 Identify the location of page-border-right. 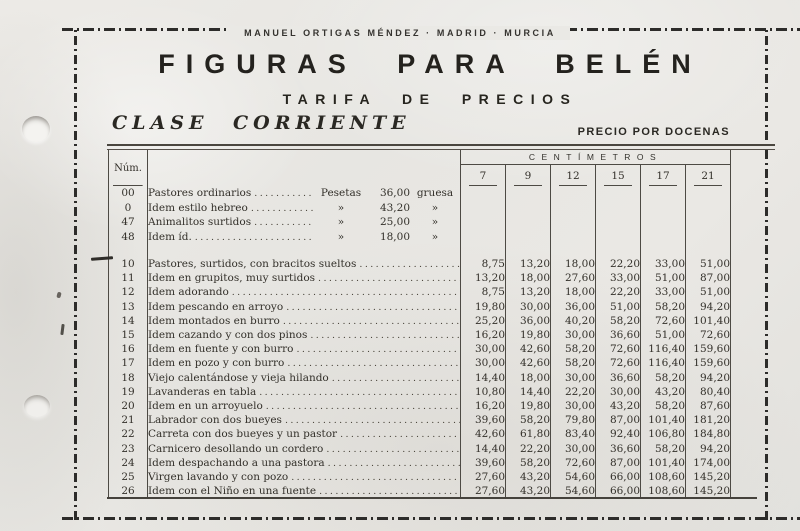
(766, 274).